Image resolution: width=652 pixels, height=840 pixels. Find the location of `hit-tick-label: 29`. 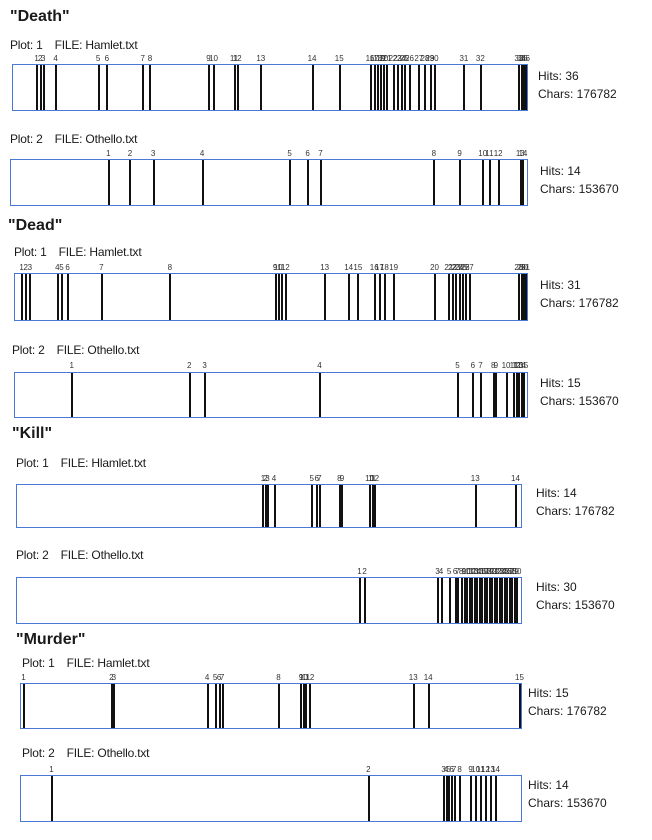

hit-tick-label: 29 is located at coordinates (430, 58).